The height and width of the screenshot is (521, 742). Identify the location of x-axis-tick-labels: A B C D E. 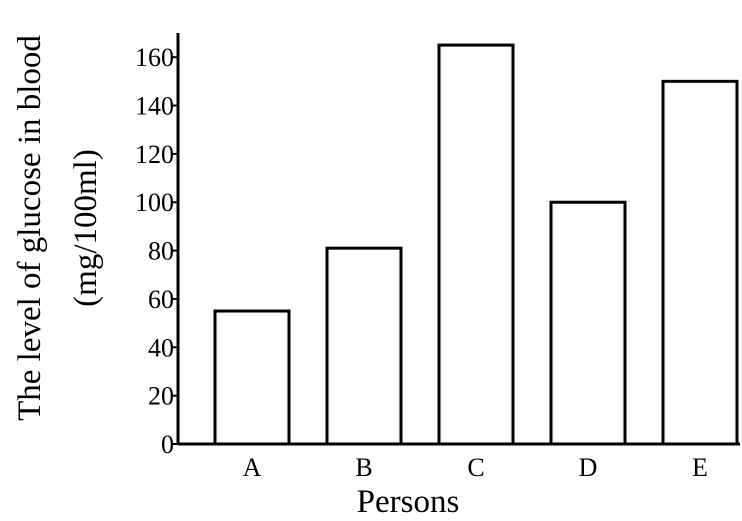
(475, 467).